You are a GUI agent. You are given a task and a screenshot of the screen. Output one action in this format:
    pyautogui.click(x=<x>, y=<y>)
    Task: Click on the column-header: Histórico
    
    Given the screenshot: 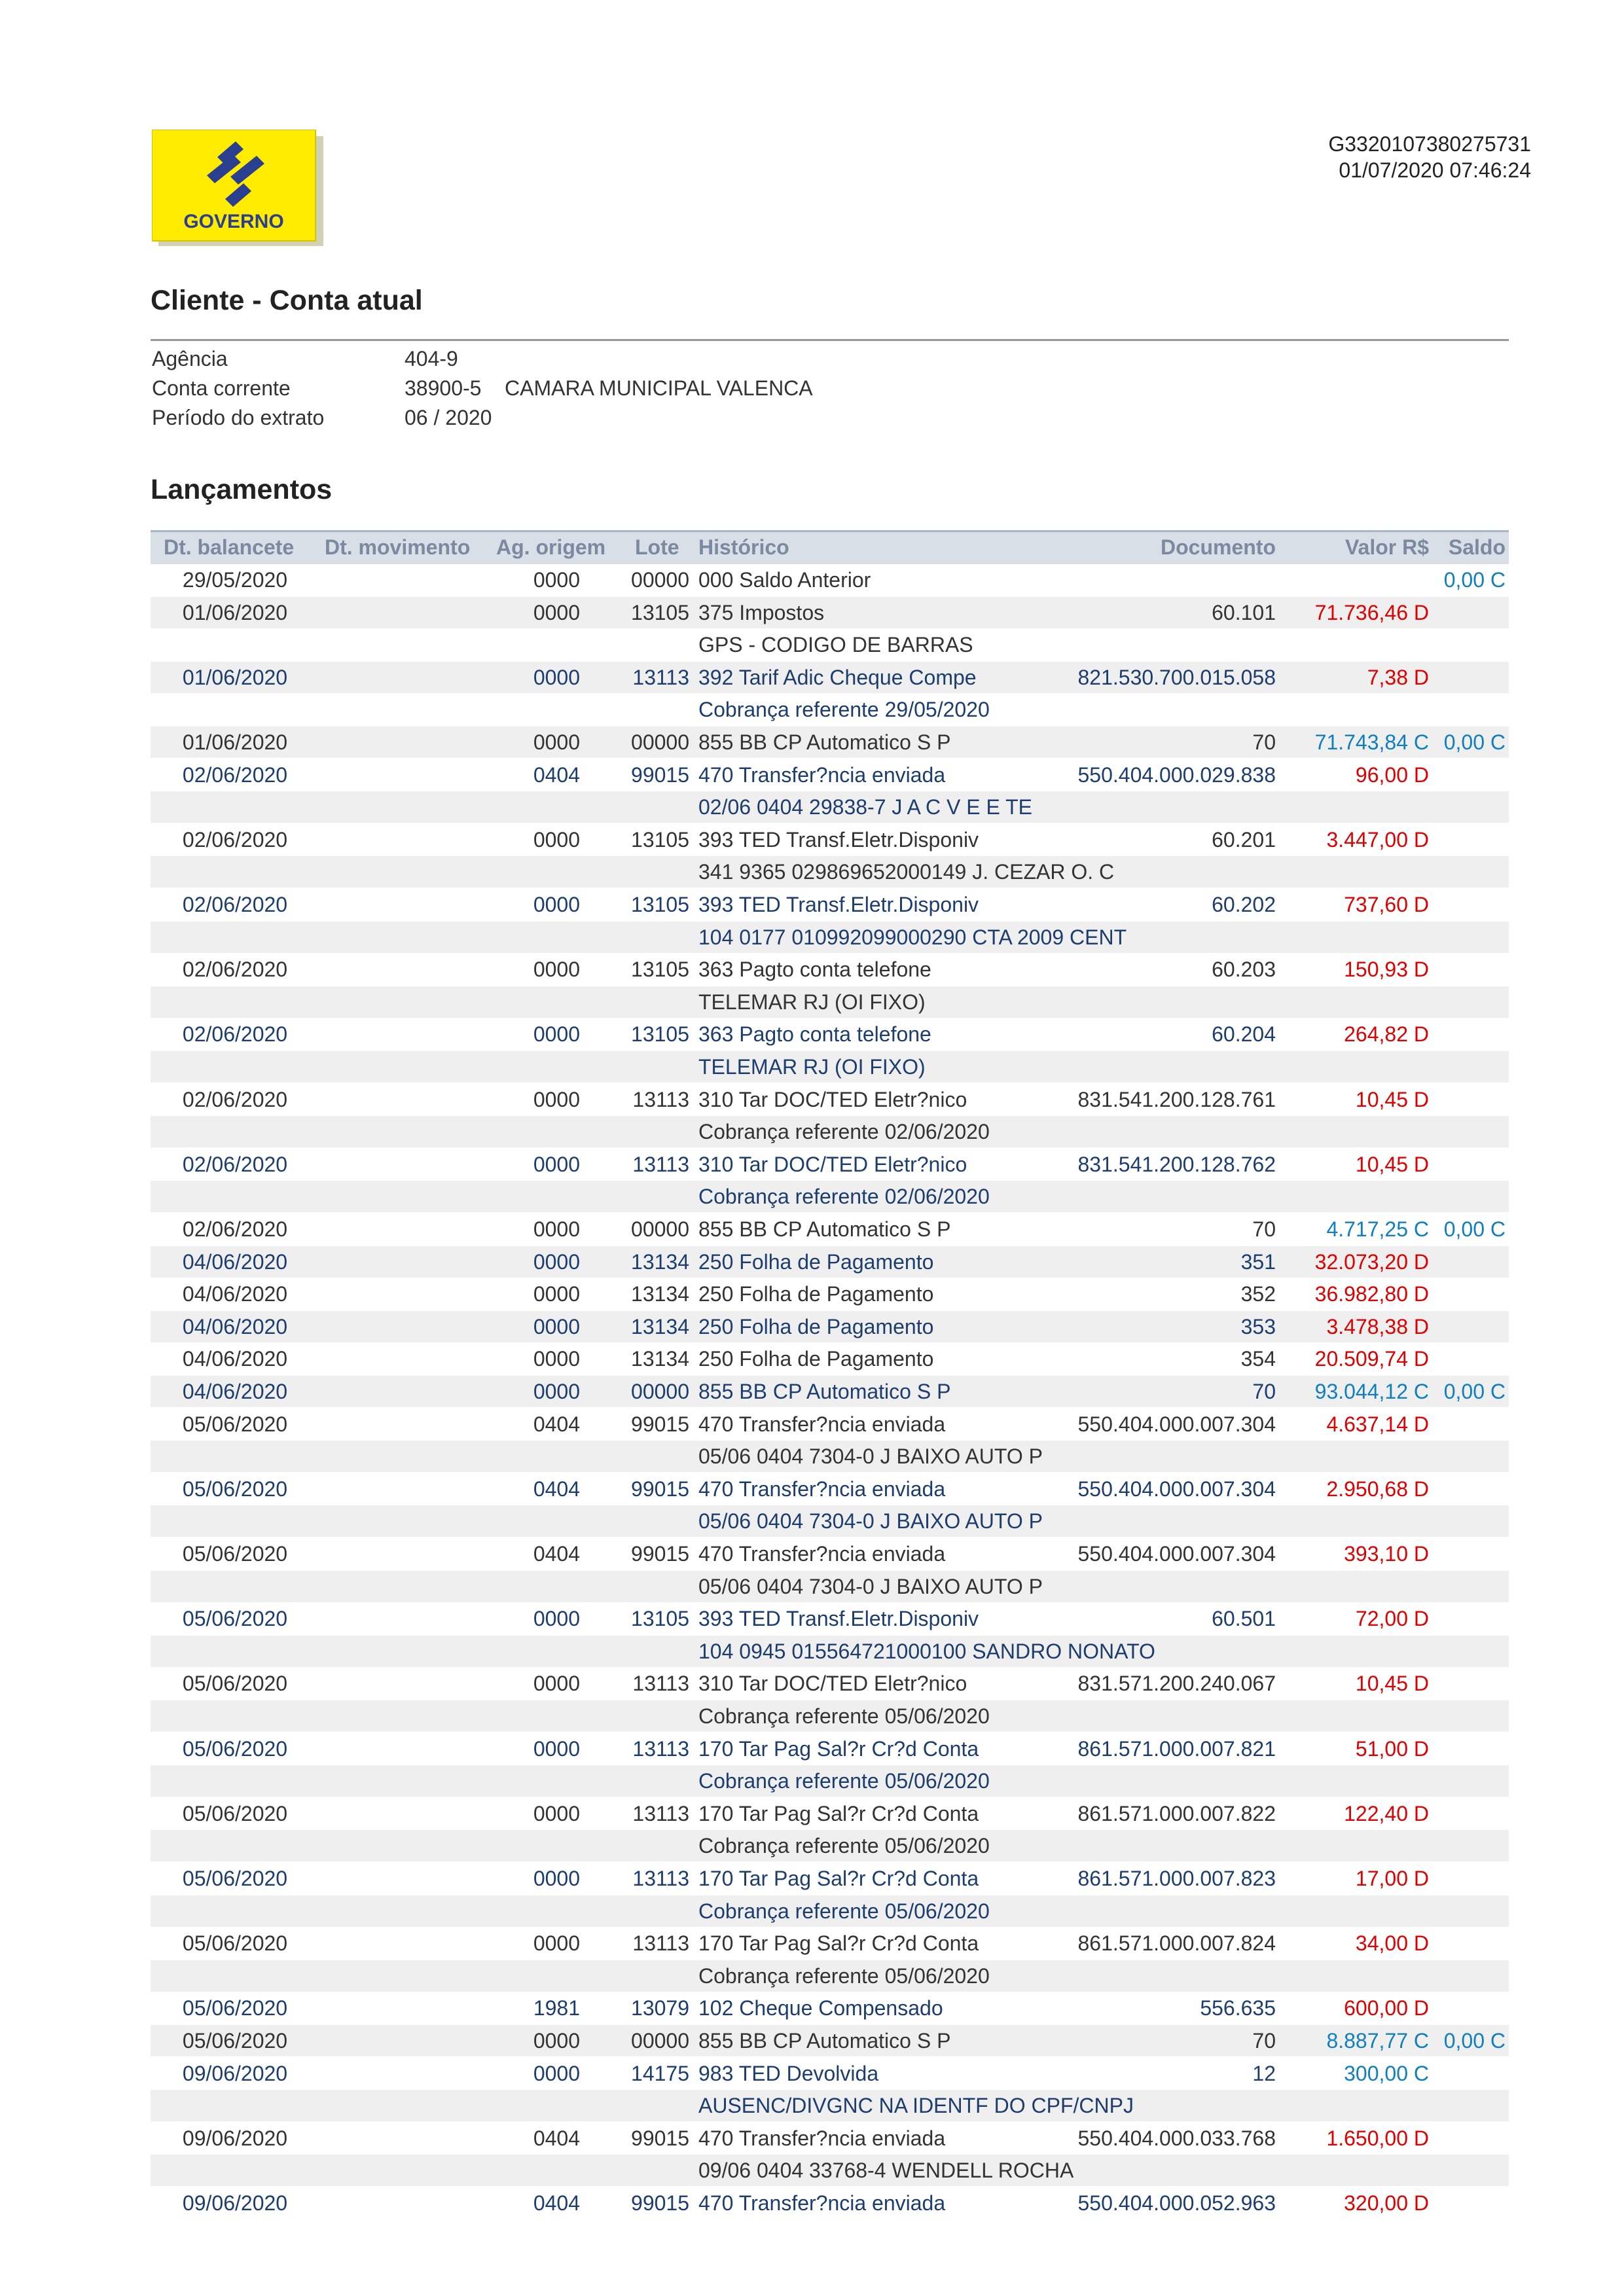 What is the action you would take?
    pyautogui.click(x=743, y=547)
    